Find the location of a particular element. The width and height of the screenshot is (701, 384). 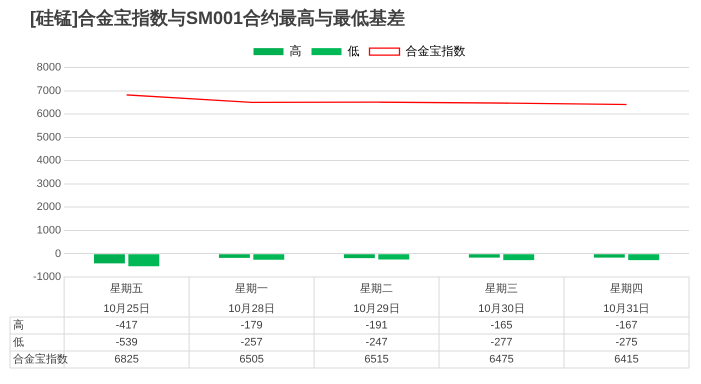

data-label: -247 is located at coordinates (377, 342).